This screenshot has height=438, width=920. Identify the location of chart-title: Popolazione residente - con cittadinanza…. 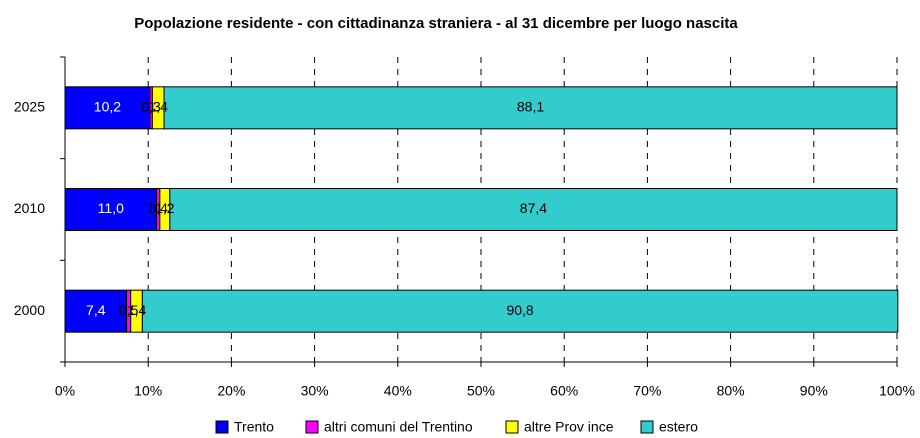
(436, 23).